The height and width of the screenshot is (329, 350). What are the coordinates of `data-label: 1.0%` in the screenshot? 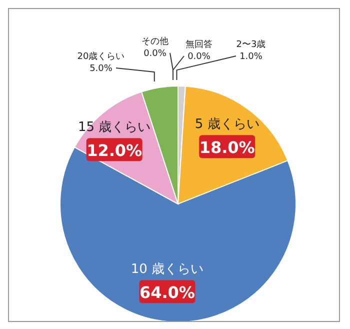 It's located at (251, 57).